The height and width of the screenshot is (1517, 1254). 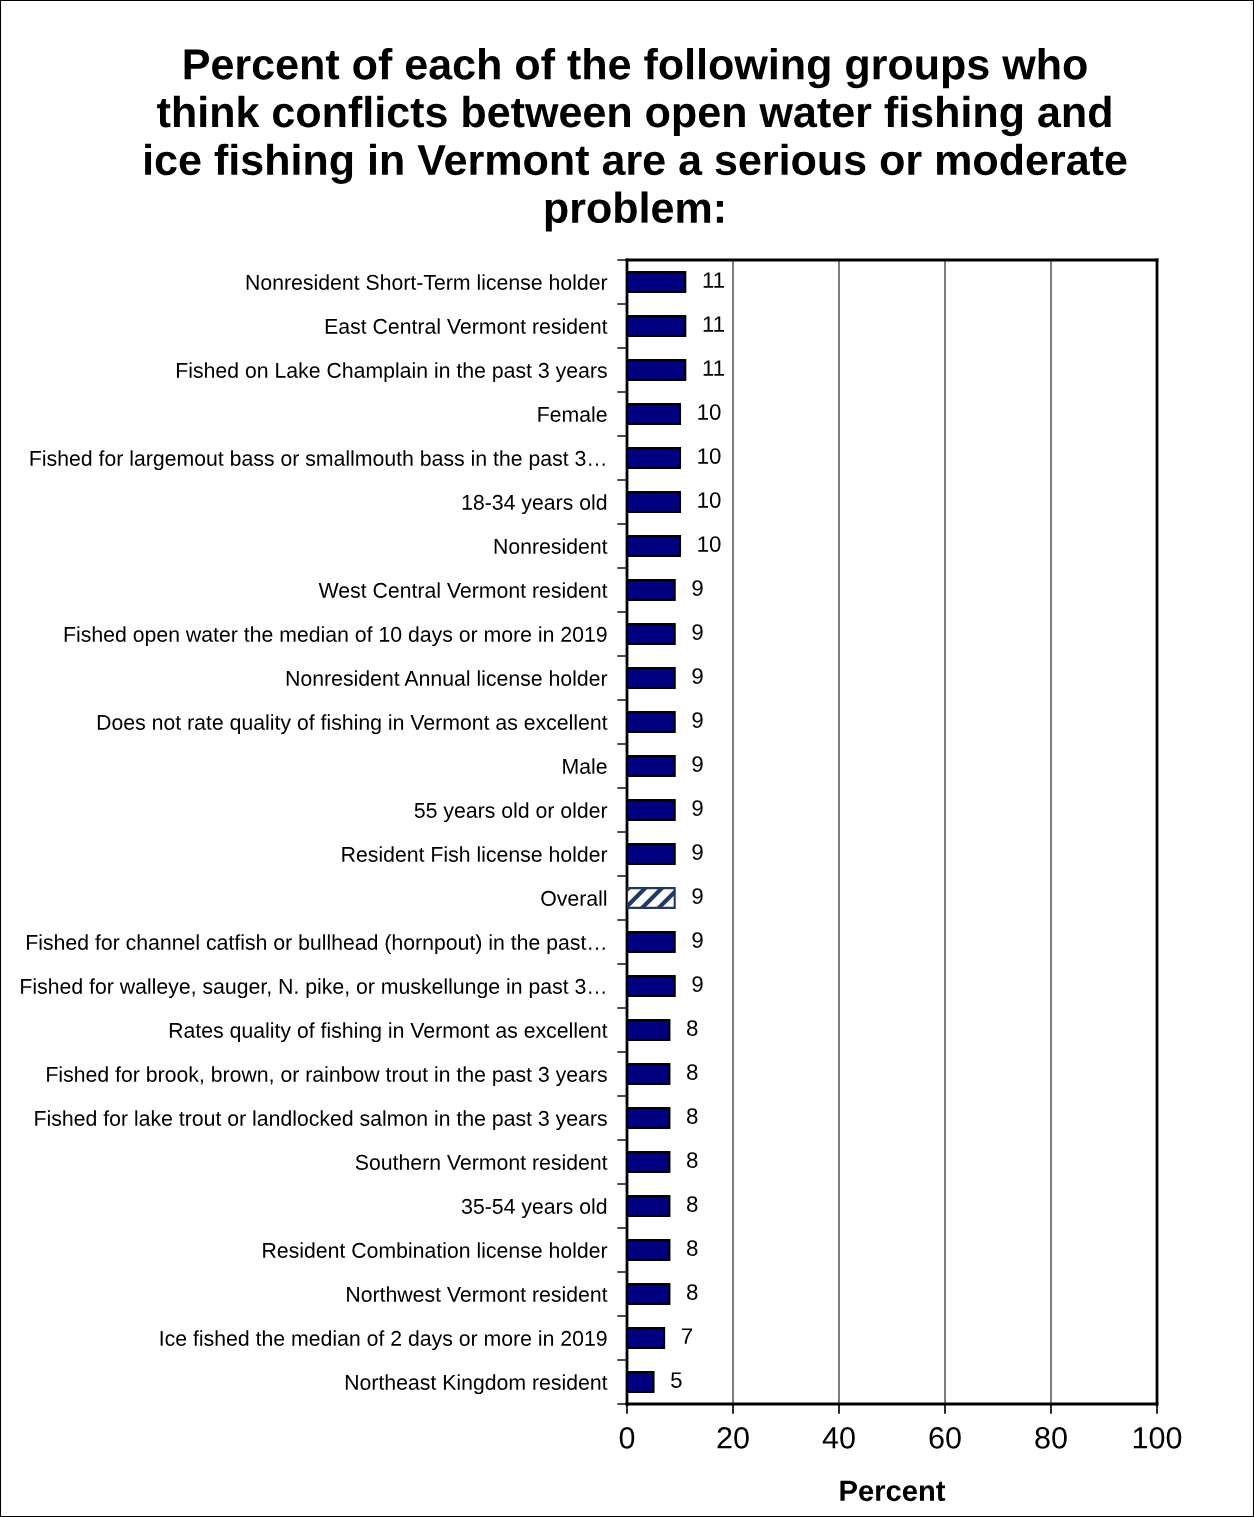 I want to click on y-tick-label: Overall, so click(x=574, y=898).